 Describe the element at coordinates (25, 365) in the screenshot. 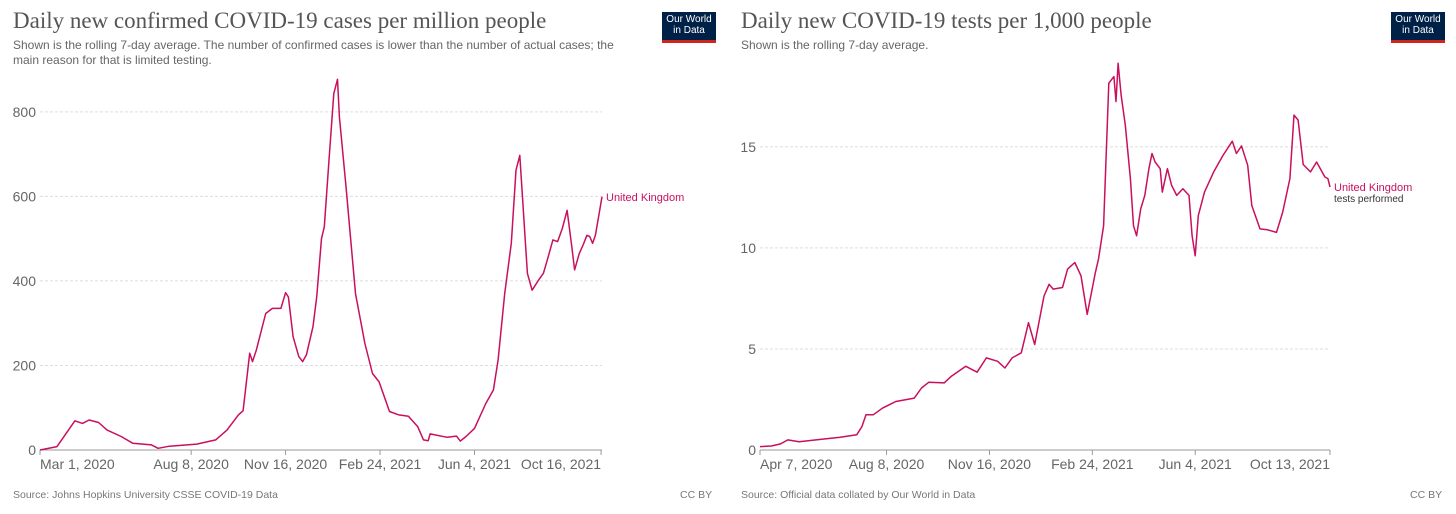

I see `y-tick-label: 200` at that location.